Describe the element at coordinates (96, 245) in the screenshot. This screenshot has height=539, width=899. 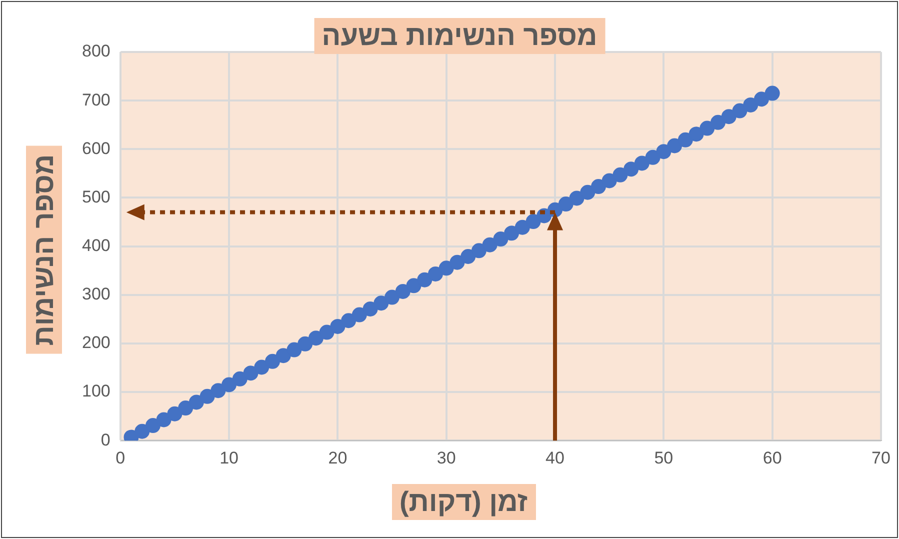
I see `y-tick-label: 400` at that location.